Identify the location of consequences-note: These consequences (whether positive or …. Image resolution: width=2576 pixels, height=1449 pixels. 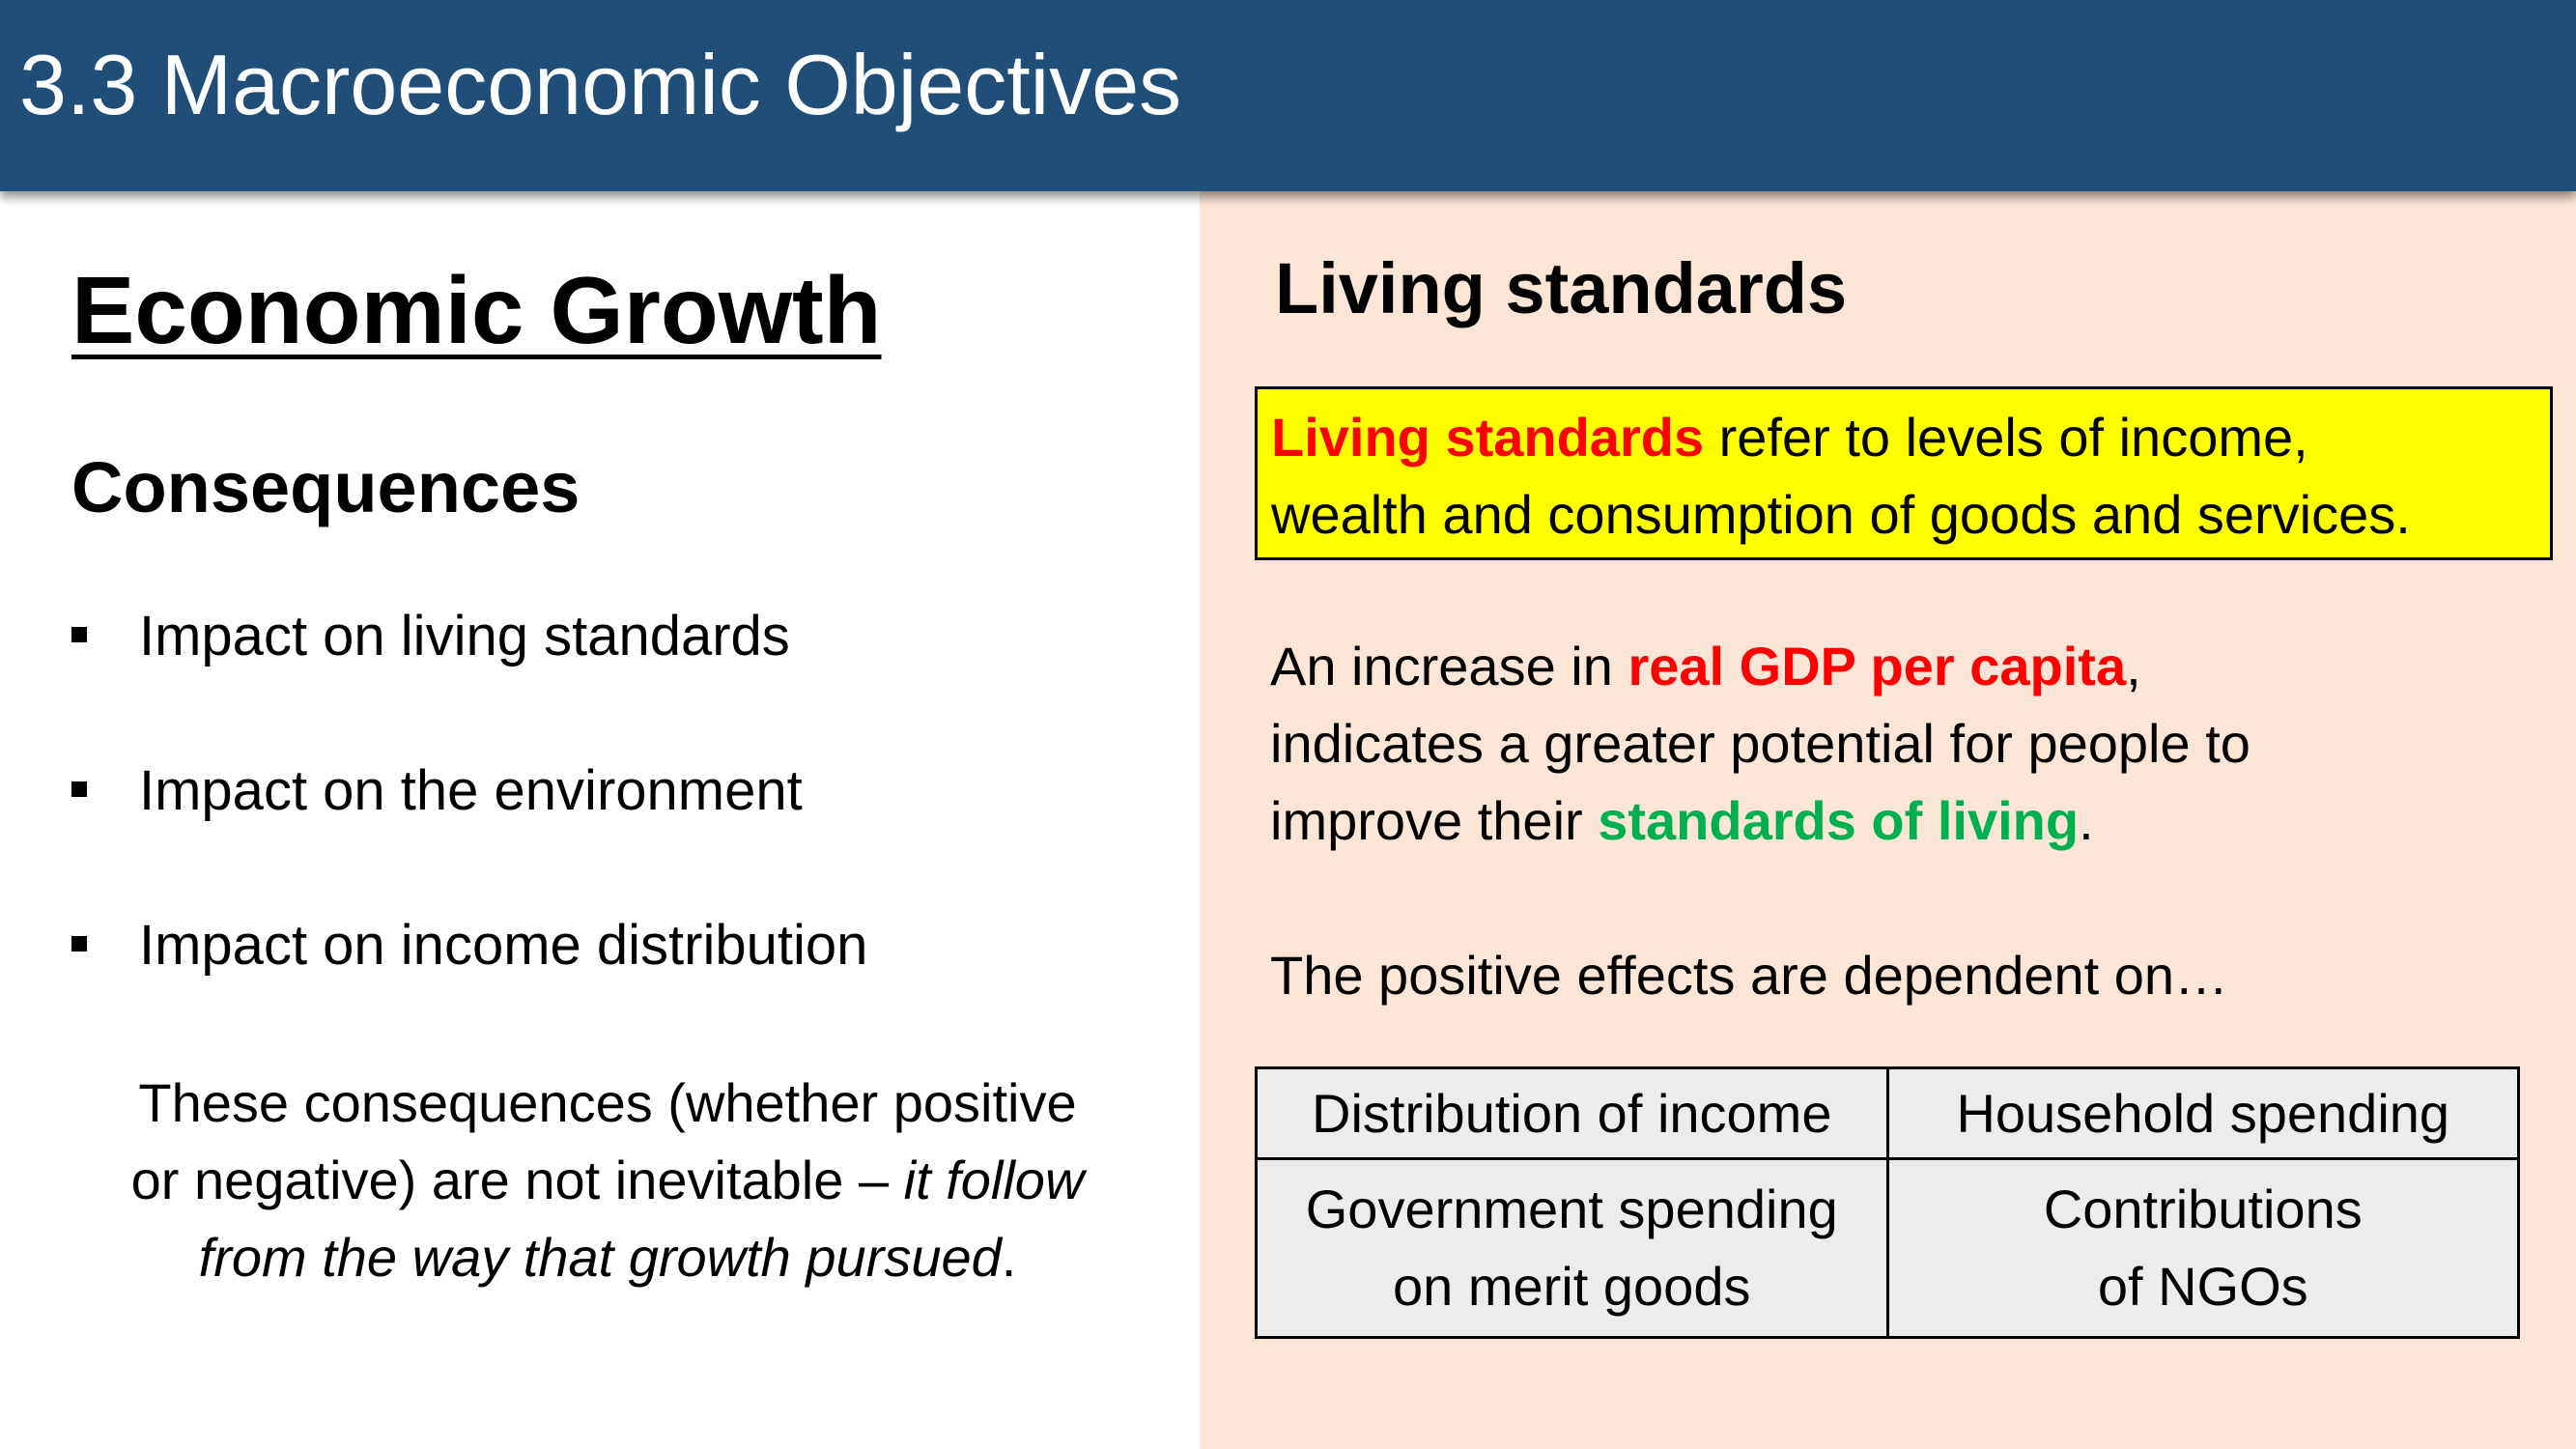
(607, 1180).